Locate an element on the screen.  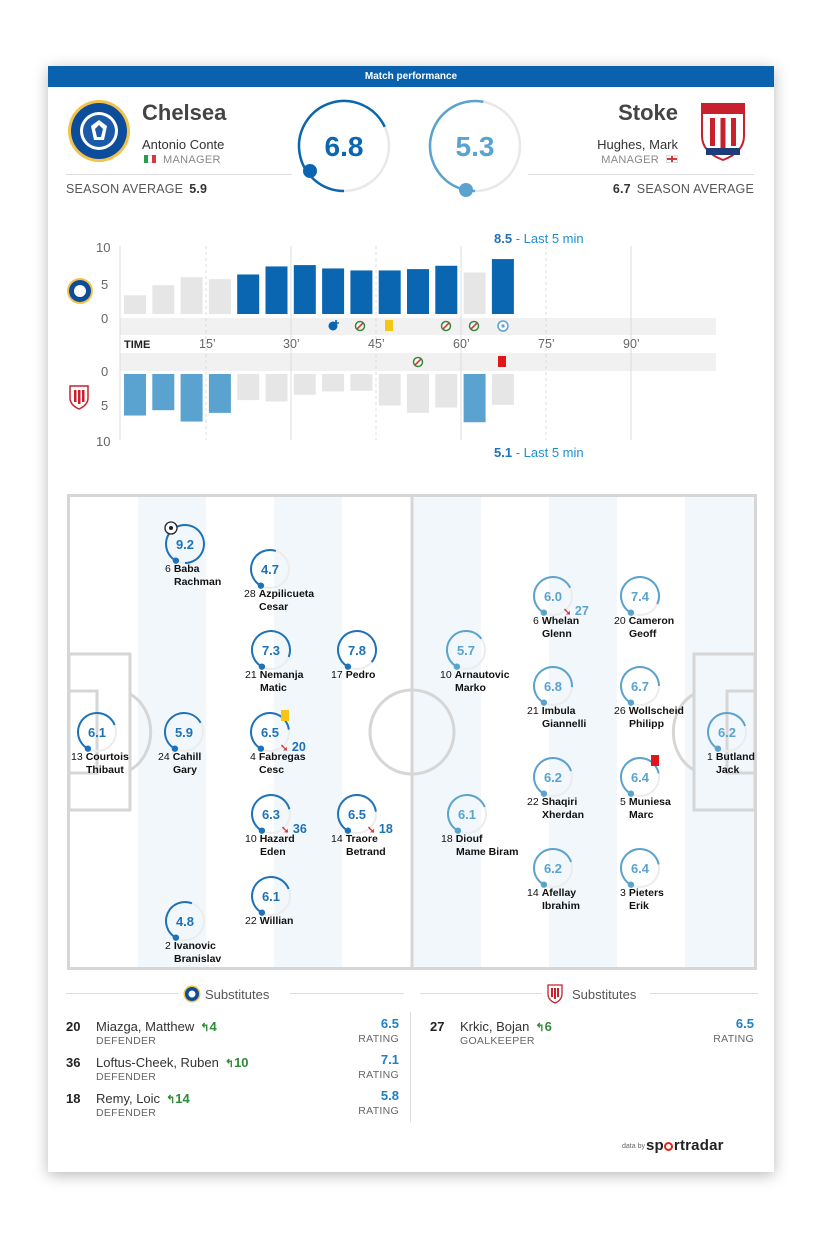
sub-player-name: Miazga, Matthew ↰4 is located at coordinates (156, 1026).